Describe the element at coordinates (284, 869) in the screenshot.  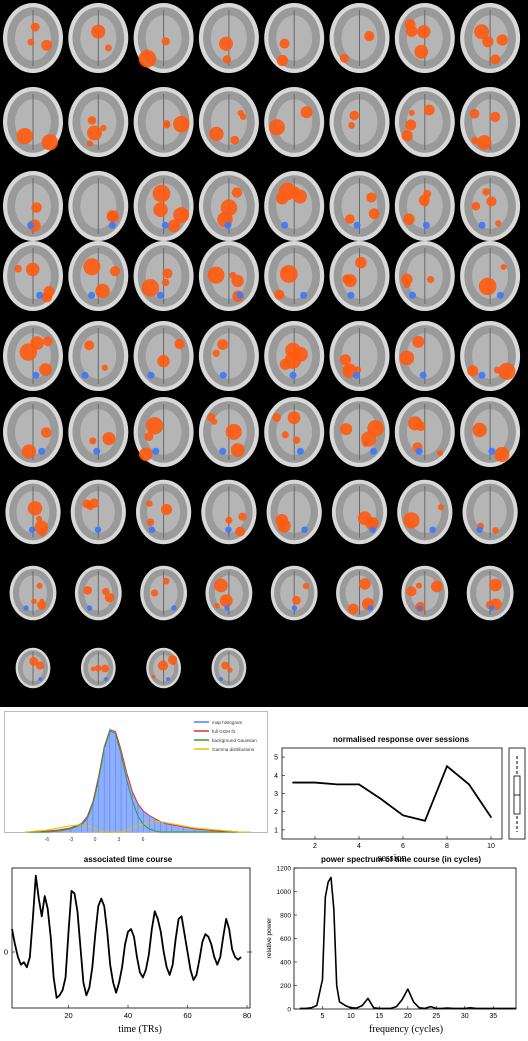
I see `power-spectrum-y-tick-label: 1200` at that location.